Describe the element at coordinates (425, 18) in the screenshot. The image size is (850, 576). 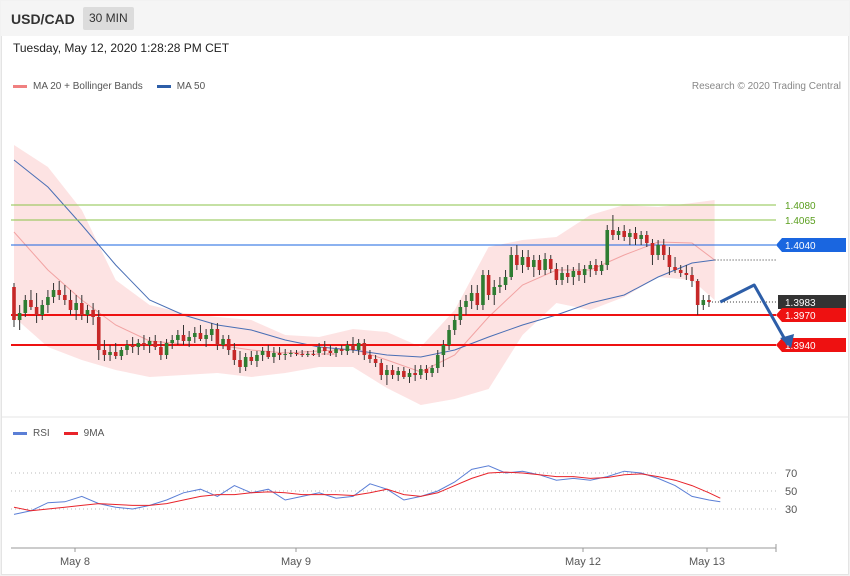
I see `top-bar` at that location.